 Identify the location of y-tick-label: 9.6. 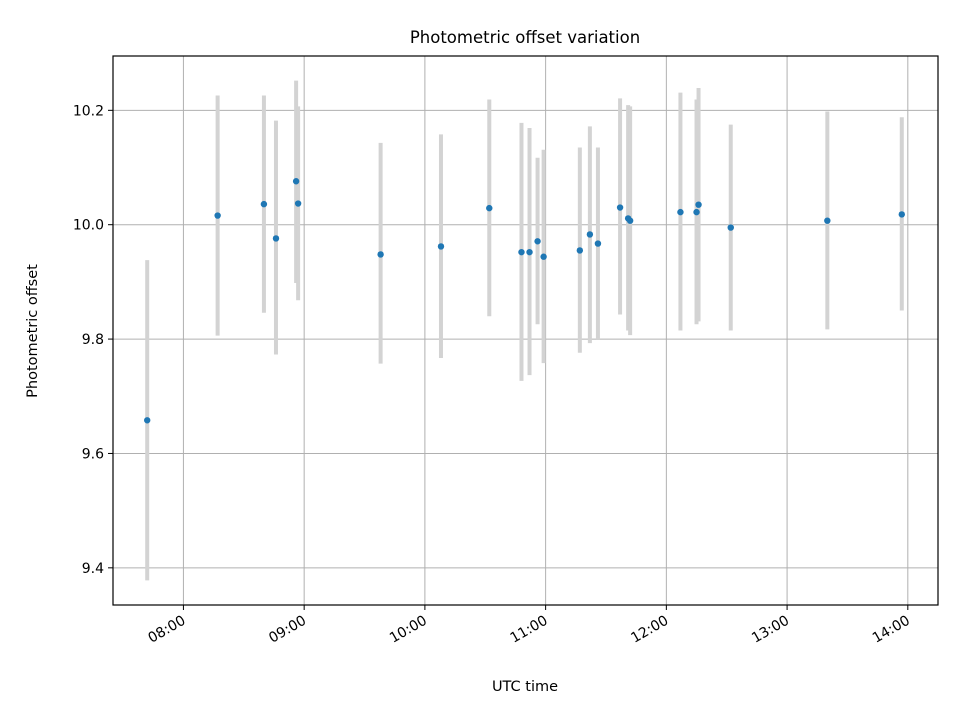
(93, 454).